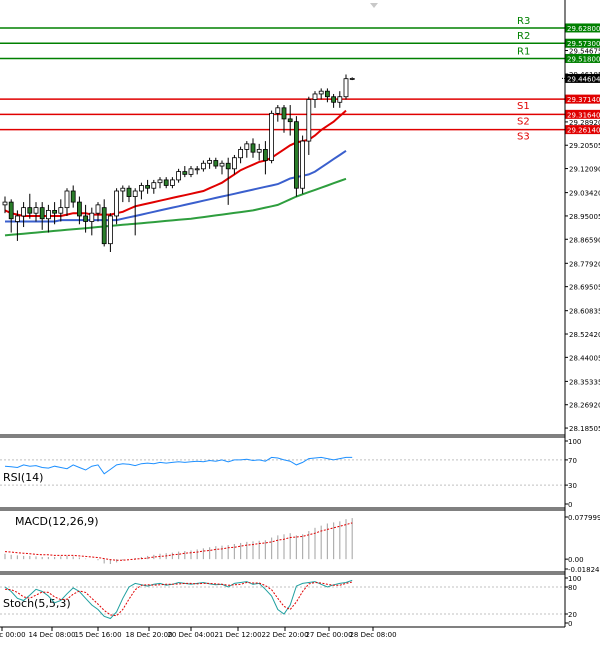 The width and height of the screenshot is (600, 645). I want to click on time-axis-label: 27 Dec 00:00, so click(328, 635).